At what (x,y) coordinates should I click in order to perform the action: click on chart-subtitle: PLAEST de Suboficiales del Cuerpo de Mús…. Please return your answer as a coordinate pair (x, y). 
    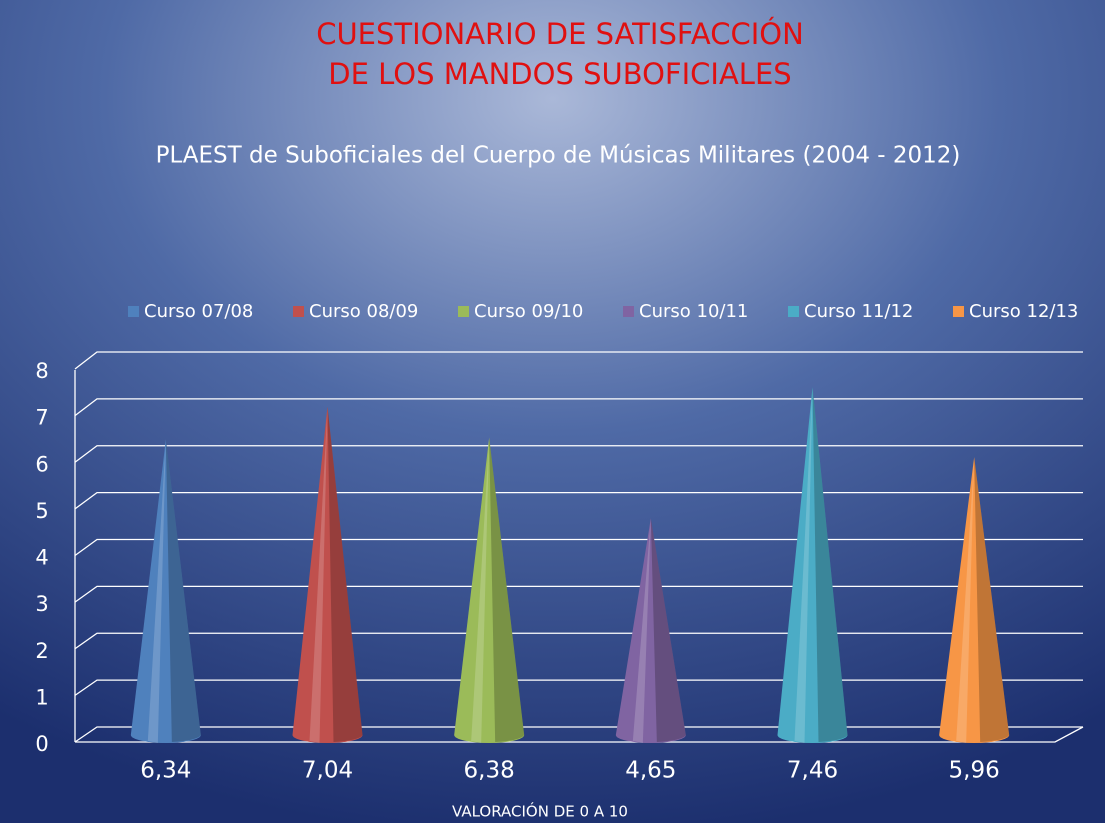
    Looking at the image, I should click on (558, 156).